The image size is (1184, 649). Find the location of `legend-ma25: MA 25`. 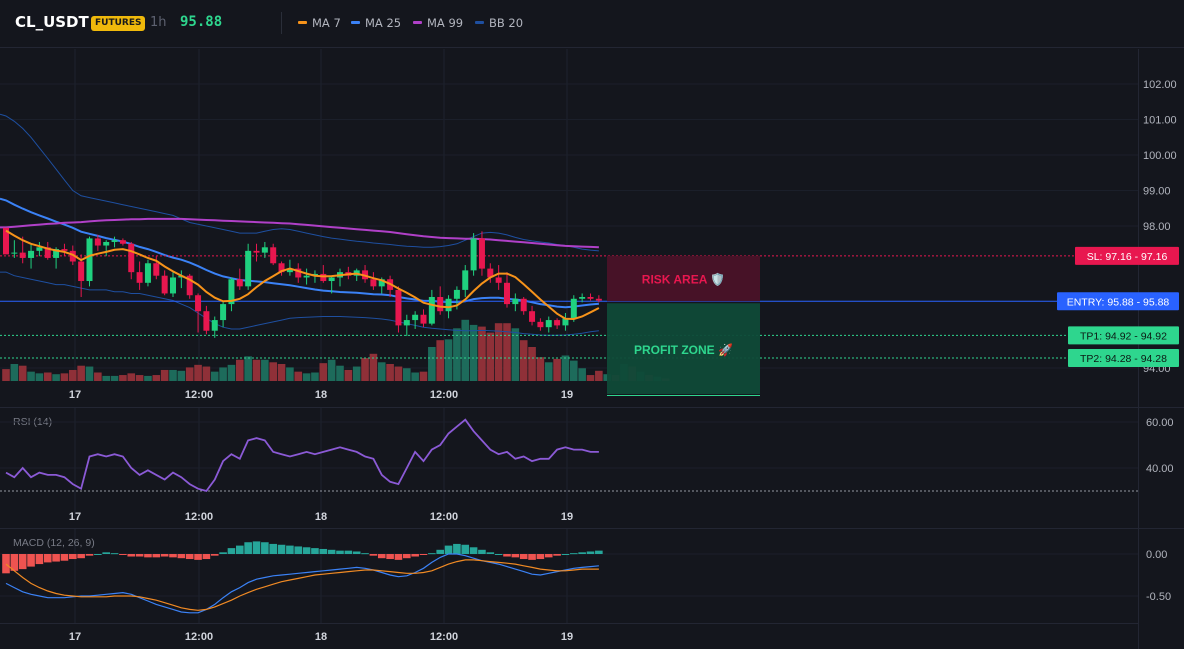

legend-ma25: MA 25 is located at coordinates (376, 23).